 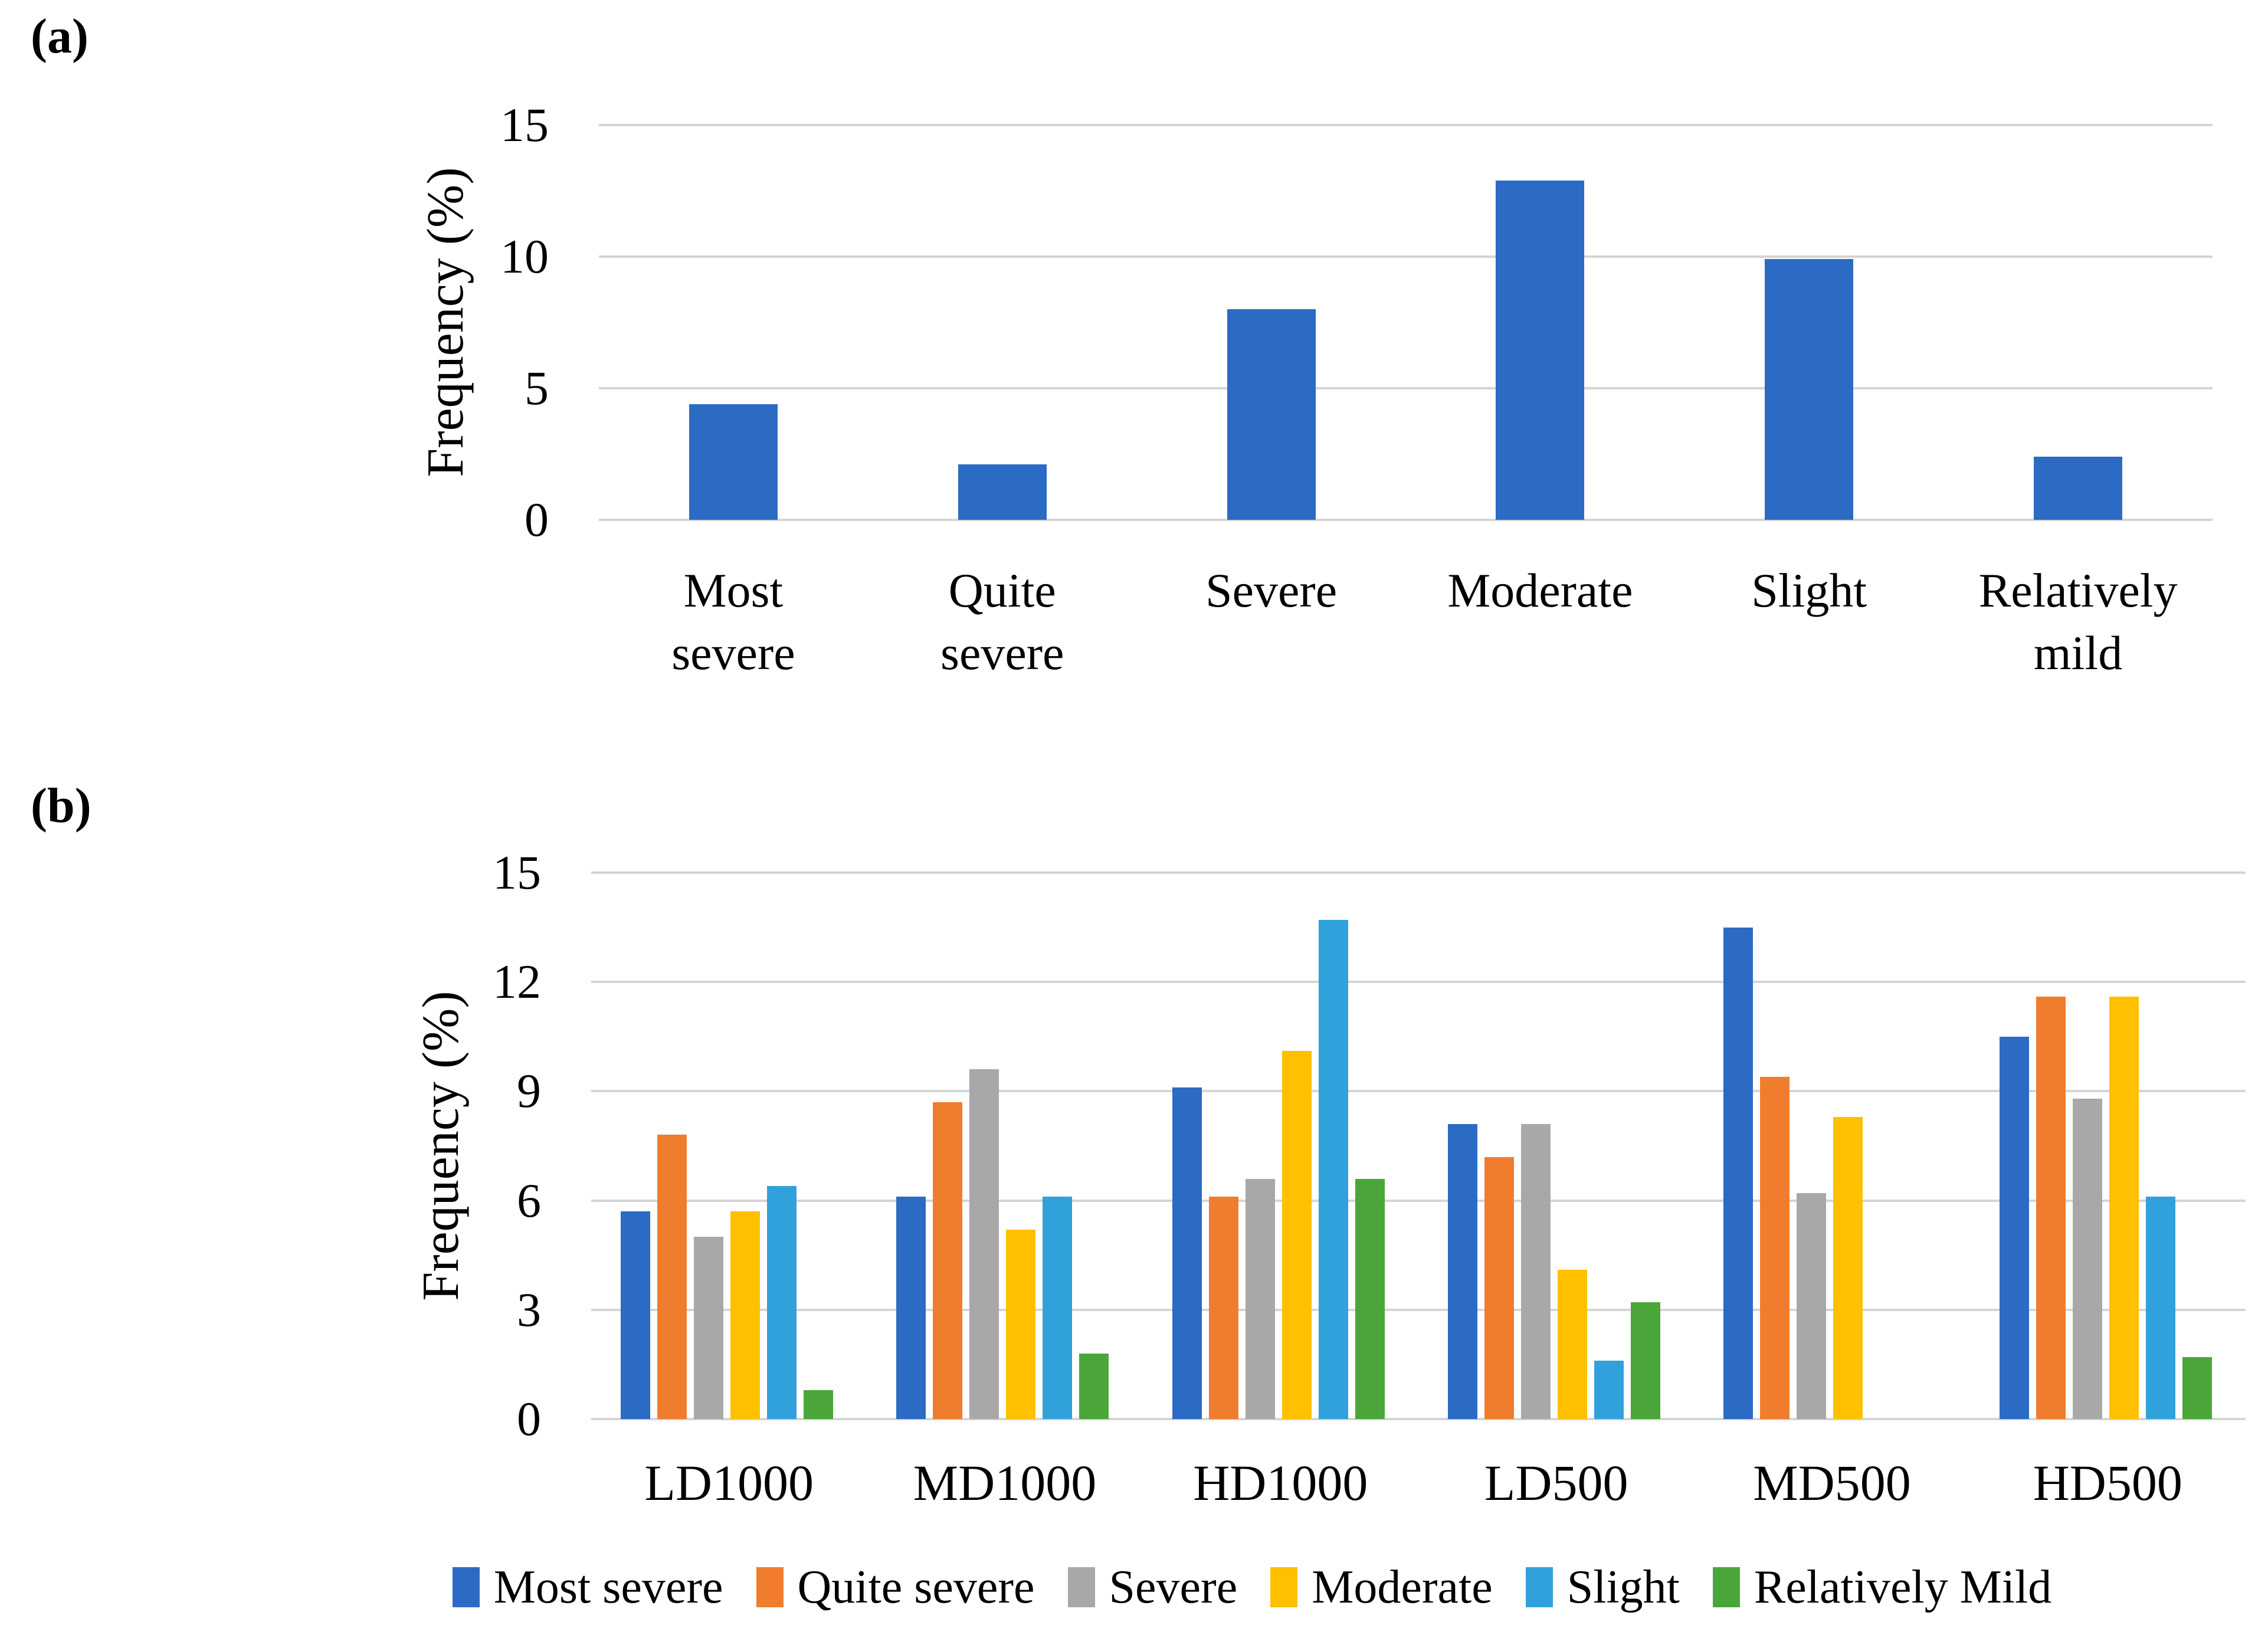 I want to click on bar-ld1000-moderate, so click(x=745, y=1315).